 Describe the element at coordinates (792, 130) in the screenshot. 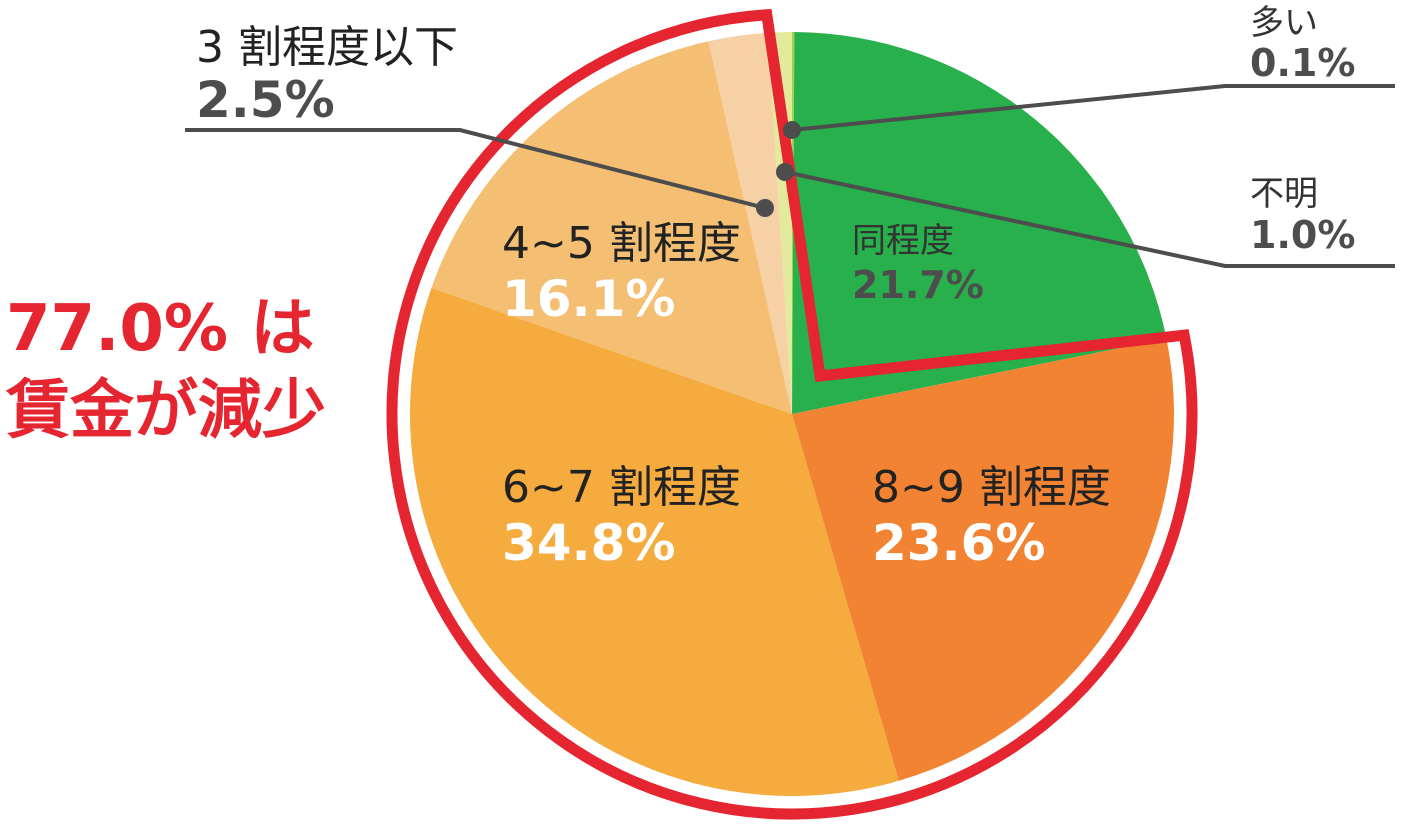

I see `leader-dot-ooi` at that location.